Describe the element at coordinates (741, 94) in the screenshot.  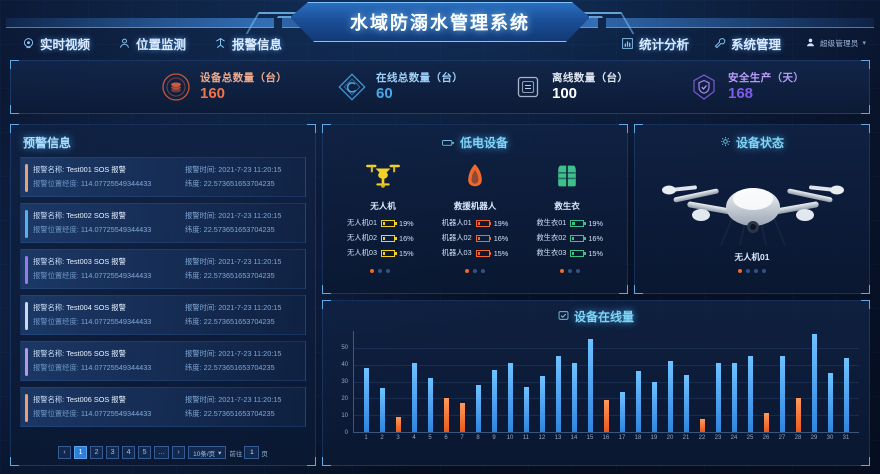
I see `kpi-value: 168` at that location.